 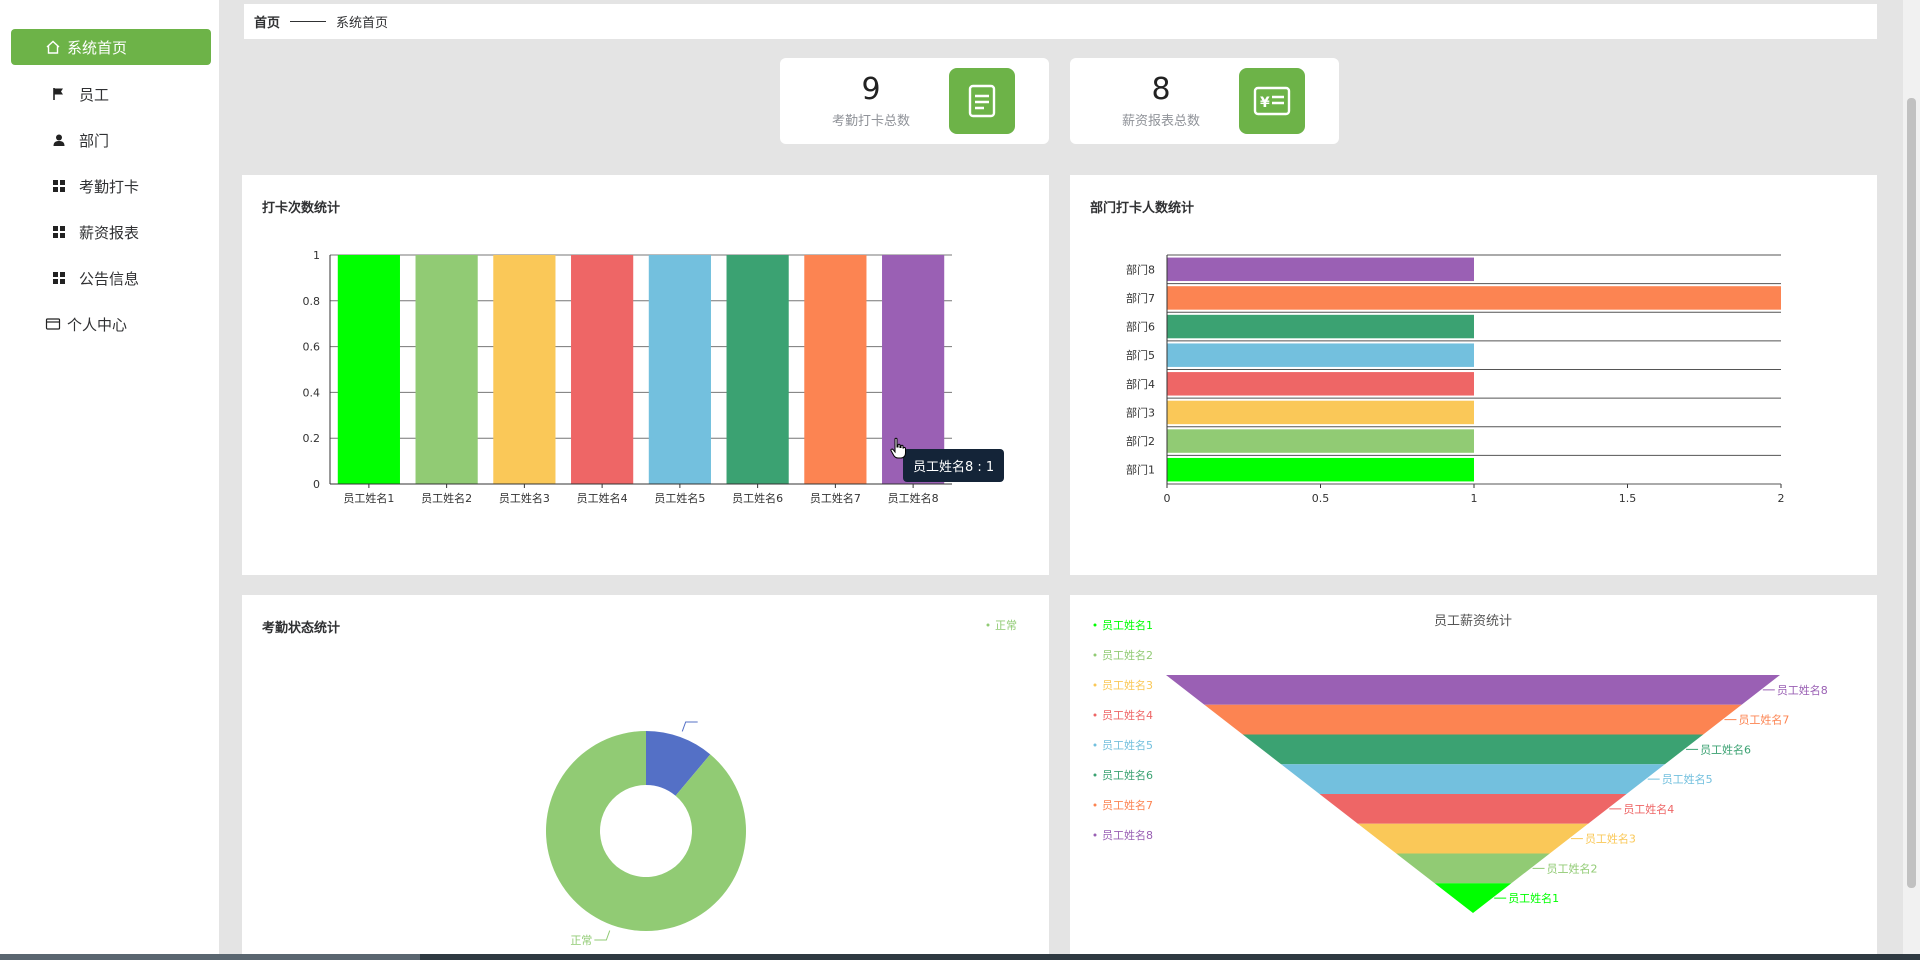 I want to click on y-tick-label: 0.8, so click(x=312, y=301).